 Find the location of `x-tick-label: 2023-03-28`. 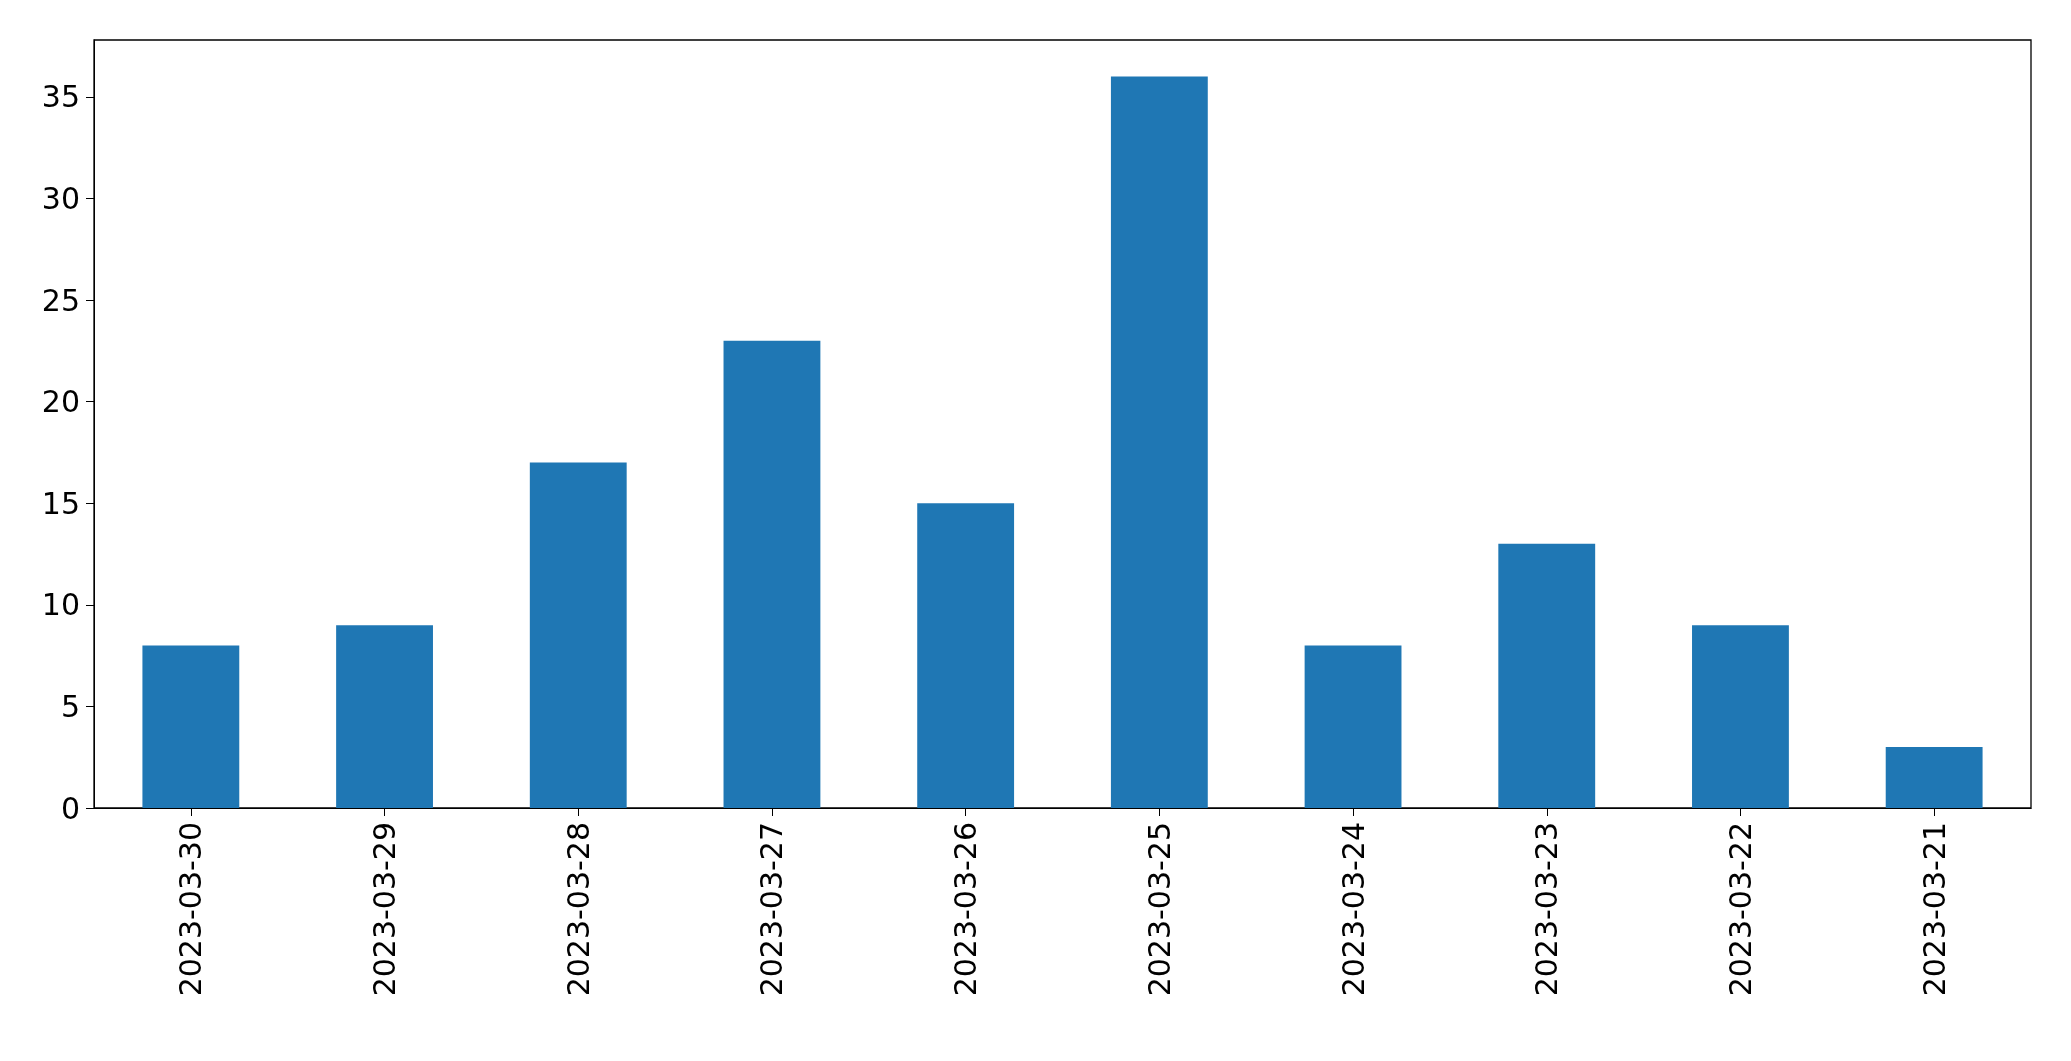

x-tick-label: 2023-03-28 is located at coordinates (578, 909).